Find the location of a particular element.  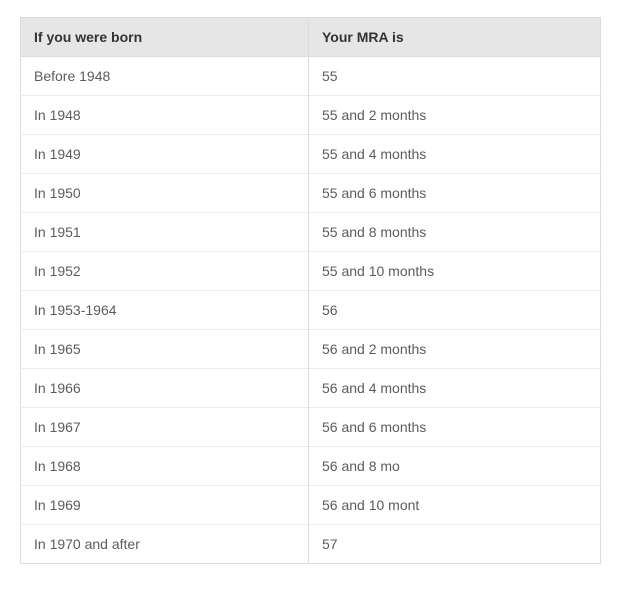

born-cell: In 1966 is located at coordinates (164, 388).